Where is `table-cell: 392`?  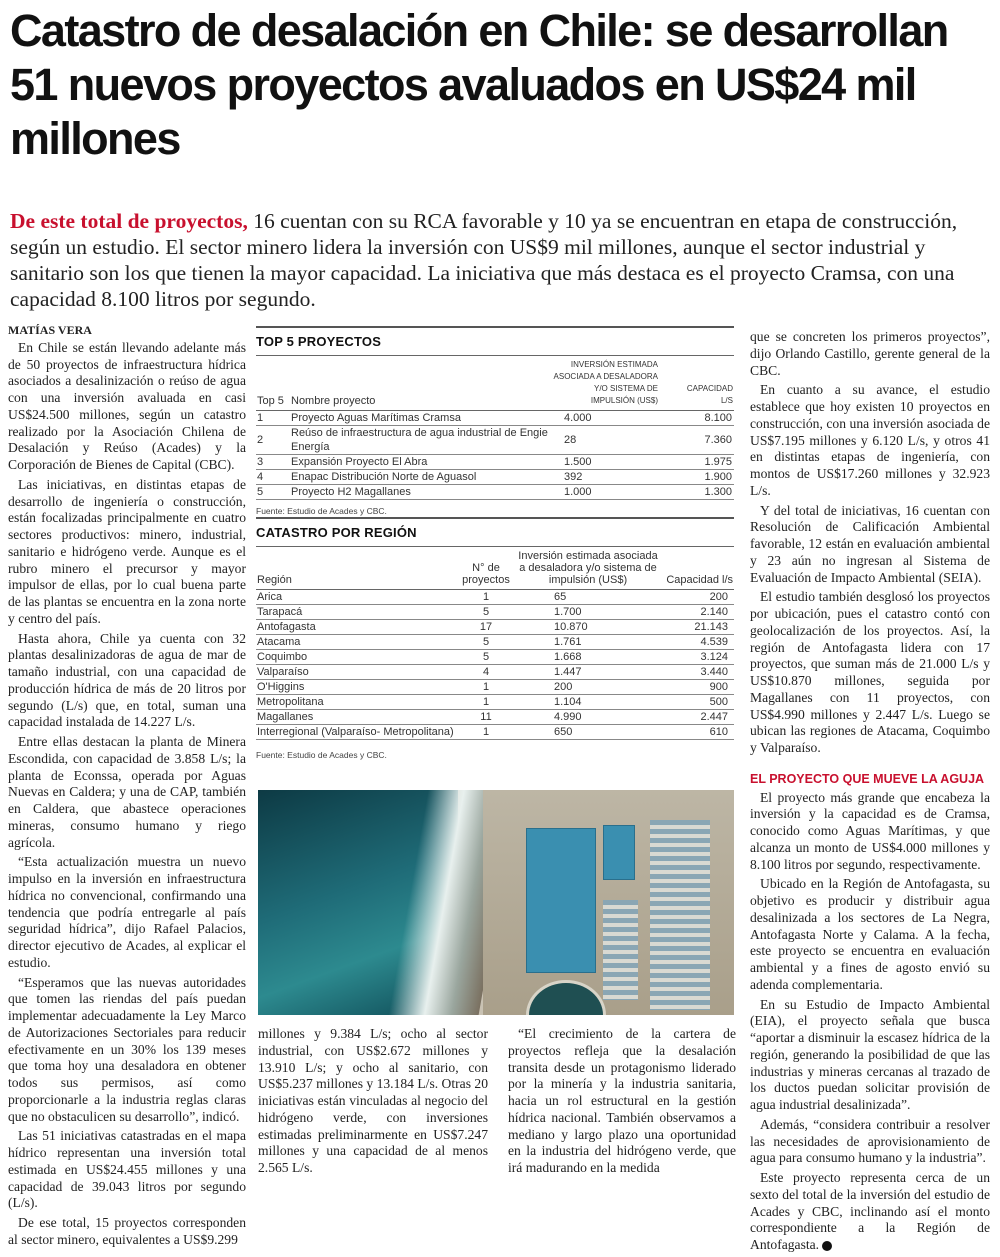 table-cell: 392 is located at coordinates (612, 477).